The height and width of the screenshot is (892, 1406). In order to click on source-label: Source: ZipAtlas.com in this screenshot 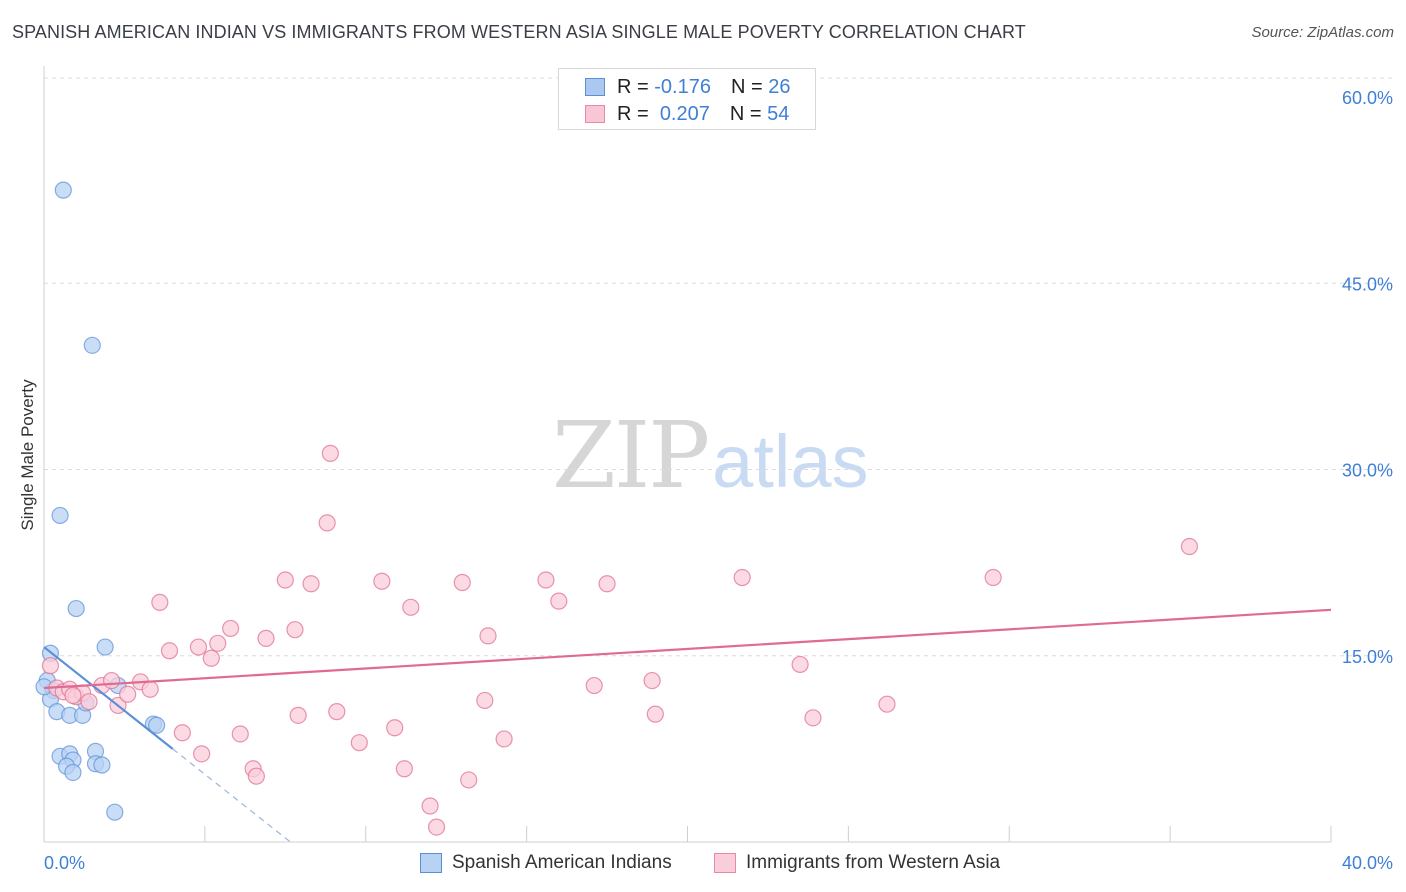, I will do `click(1322, 32)`.